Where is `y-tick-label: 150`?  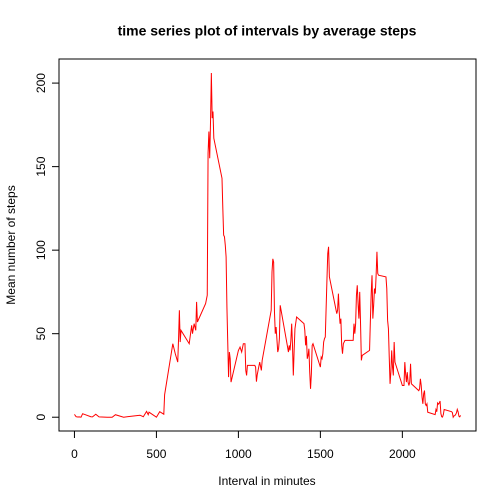 y-tick-label: 150 is located at coordinates (41, 166).